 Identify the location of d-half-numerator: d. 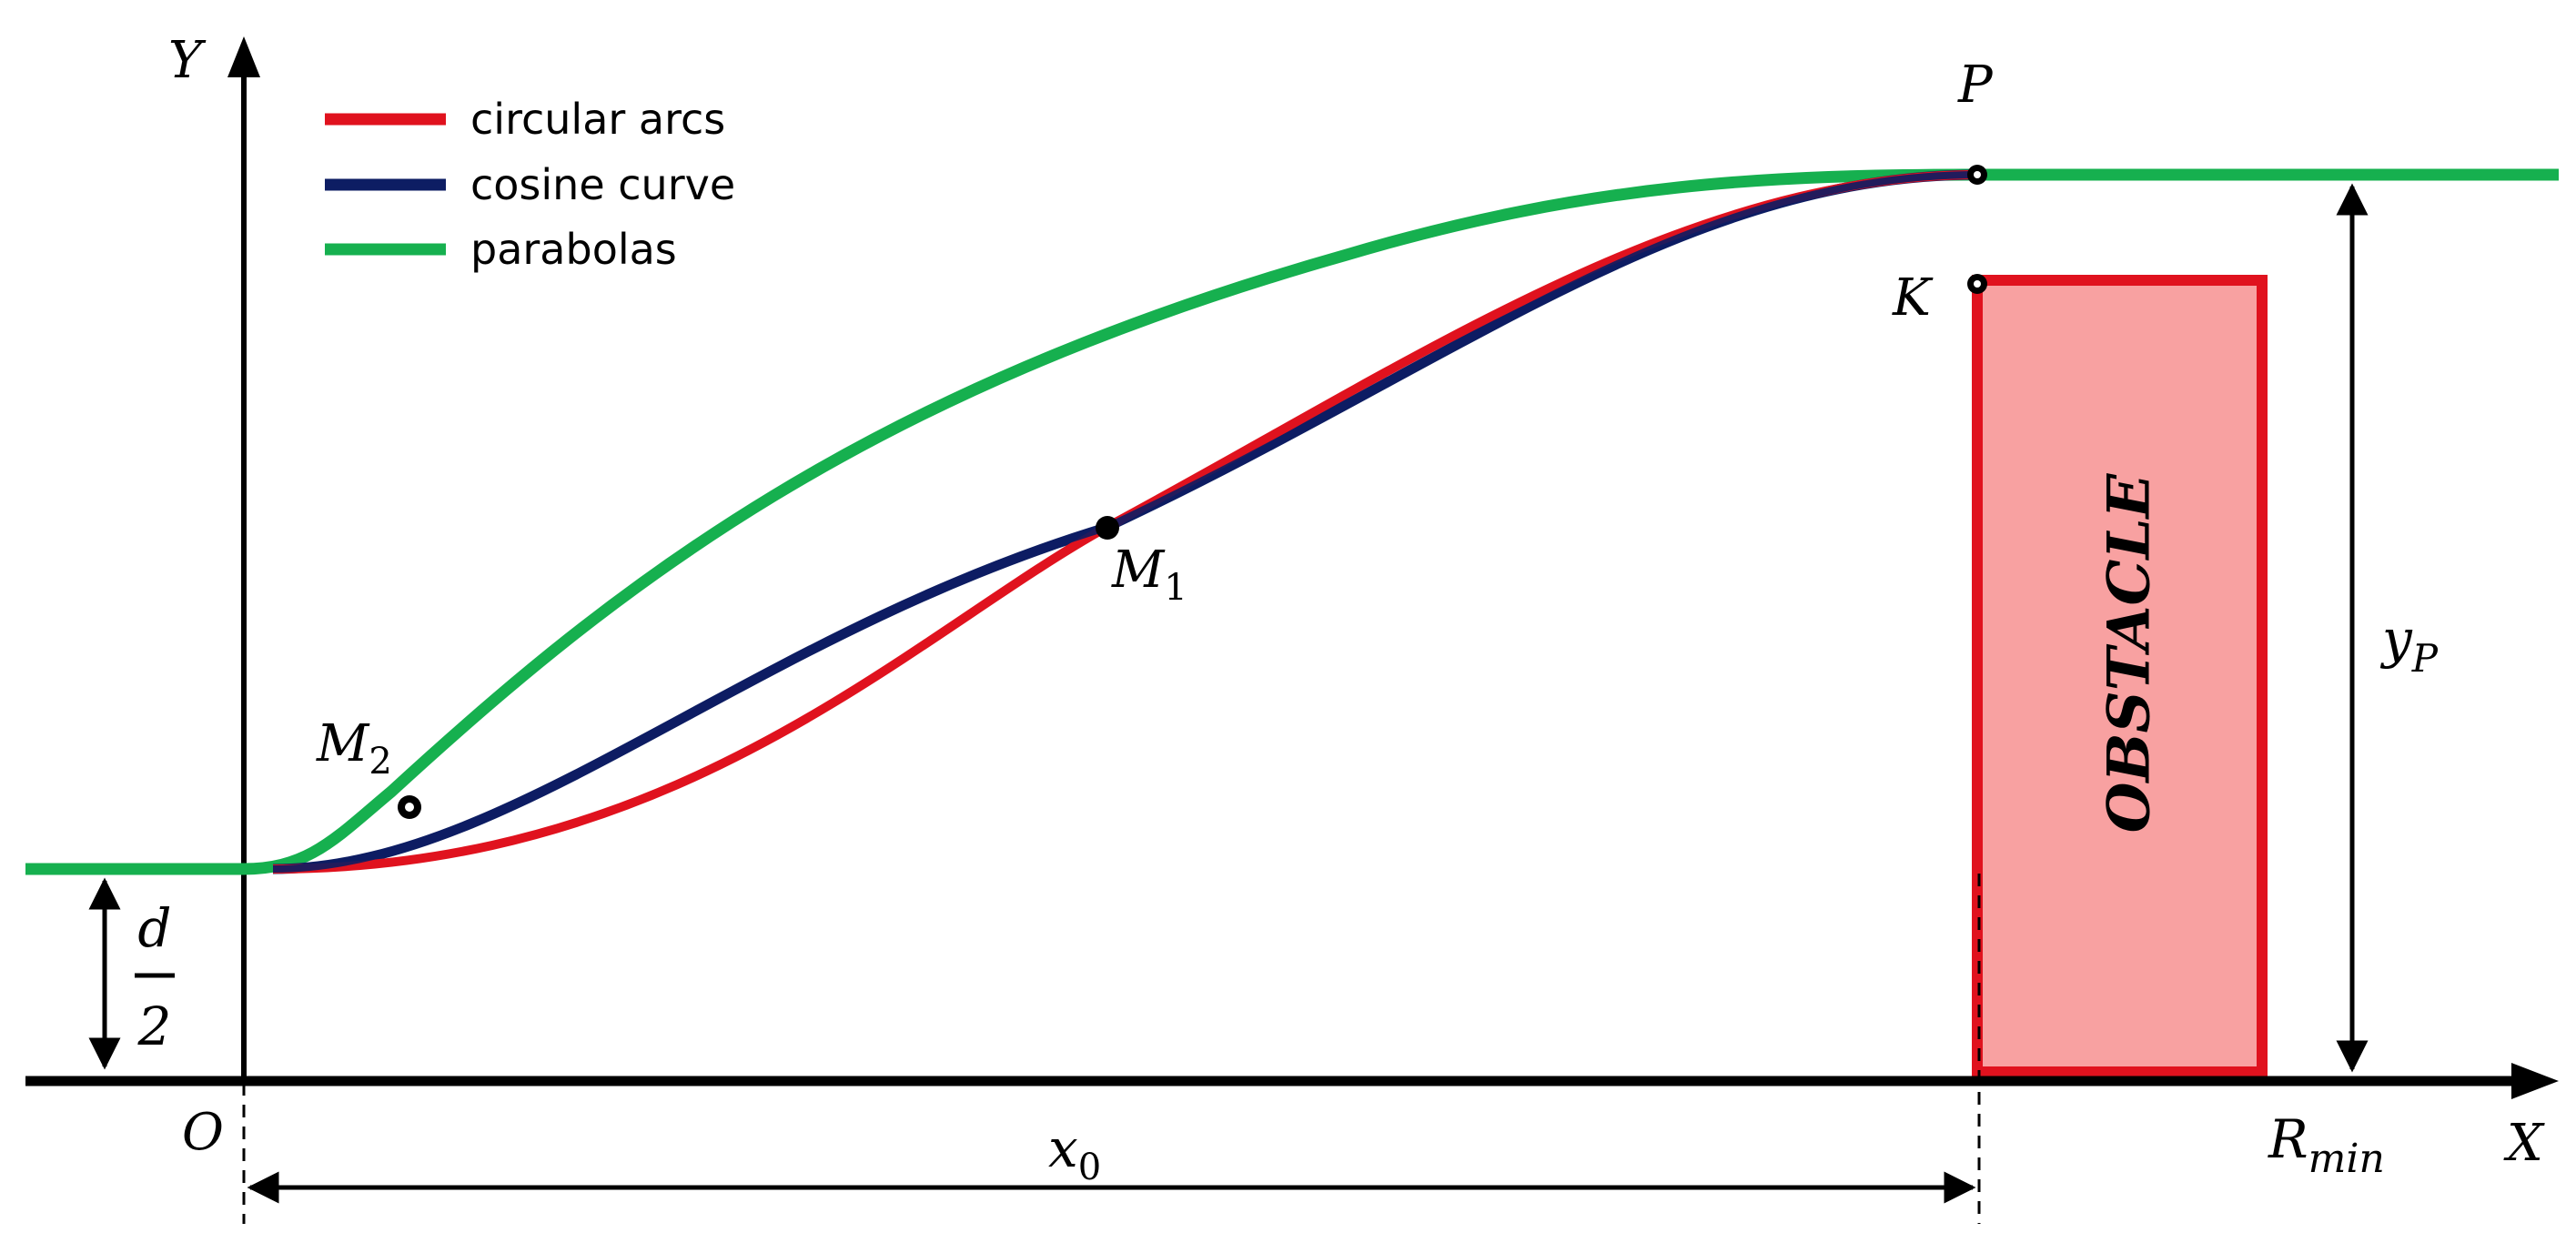
(154, 928).